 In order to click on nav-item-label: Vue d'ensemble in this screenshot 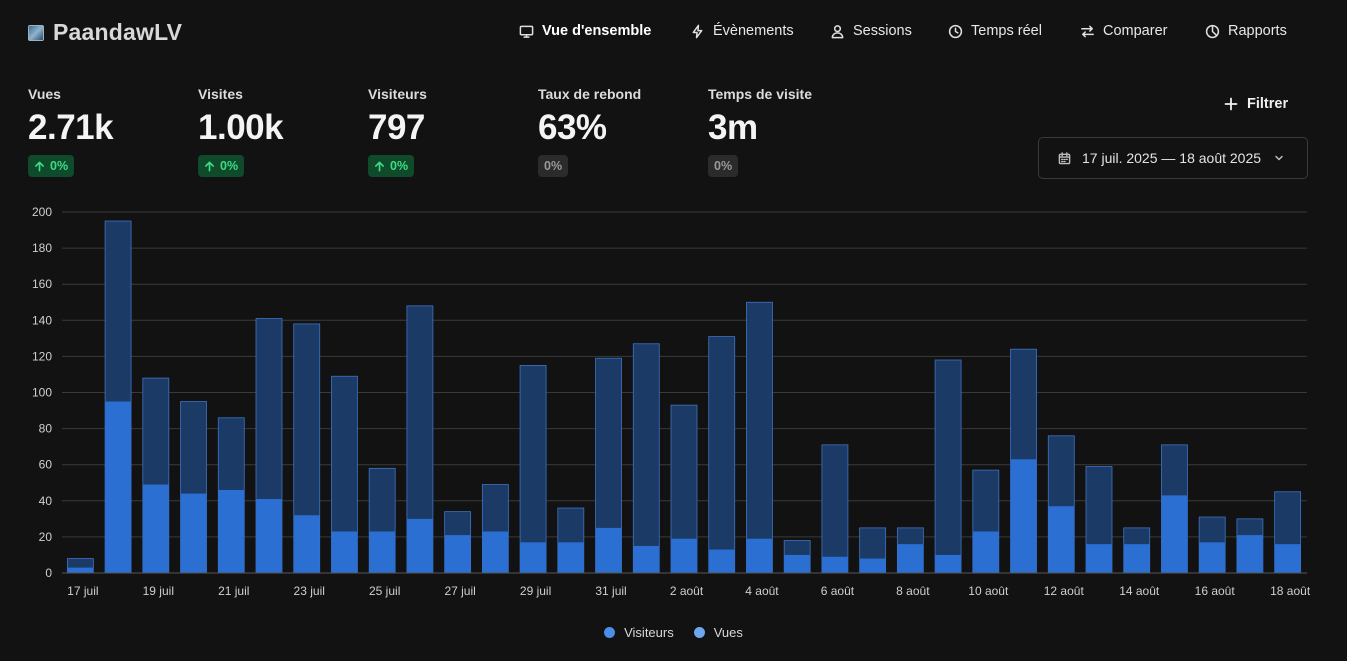, I will do `click(597, 31)`.